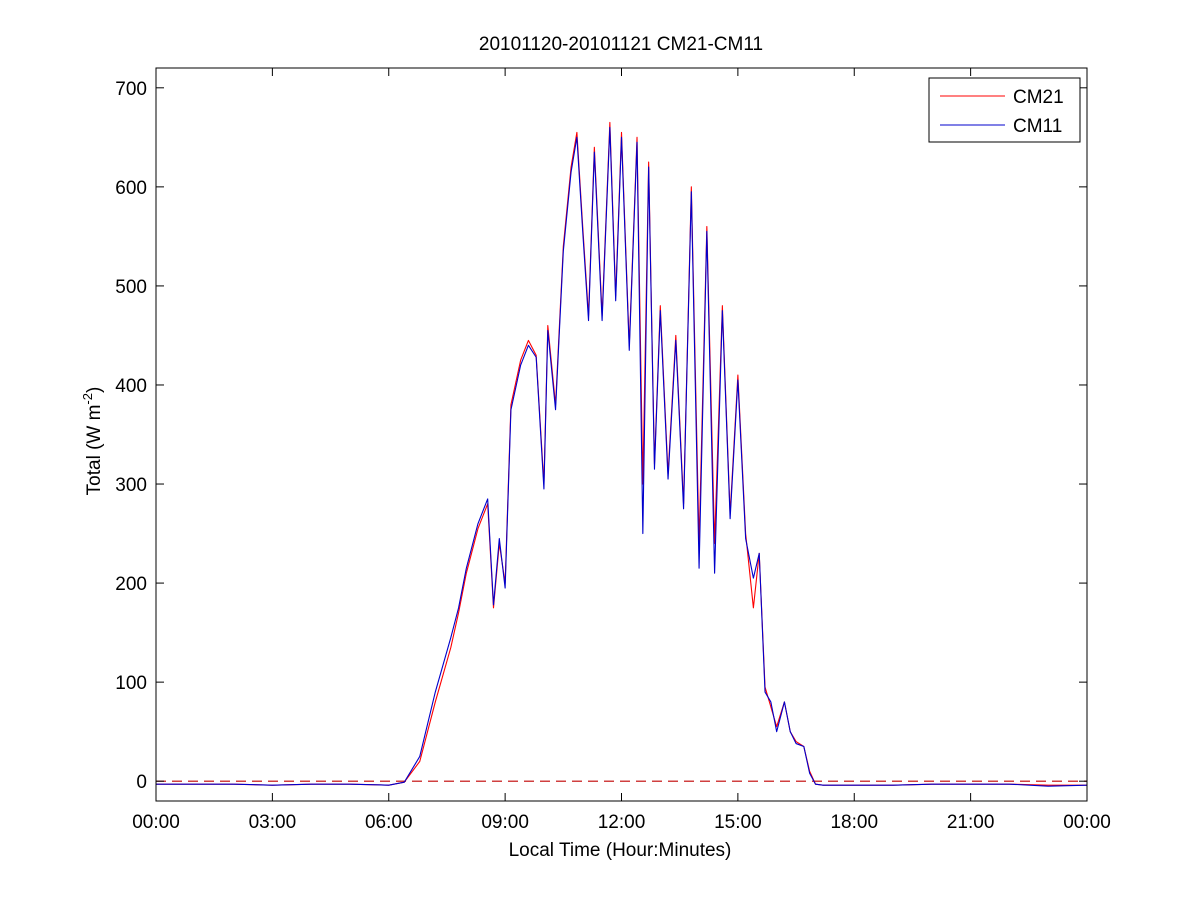 The image size is (1201, 901). What do you see at coordinates (854, 822) in the screenshot?
I see `x-tick-label: 18:00` at bounding box center [854, 822].